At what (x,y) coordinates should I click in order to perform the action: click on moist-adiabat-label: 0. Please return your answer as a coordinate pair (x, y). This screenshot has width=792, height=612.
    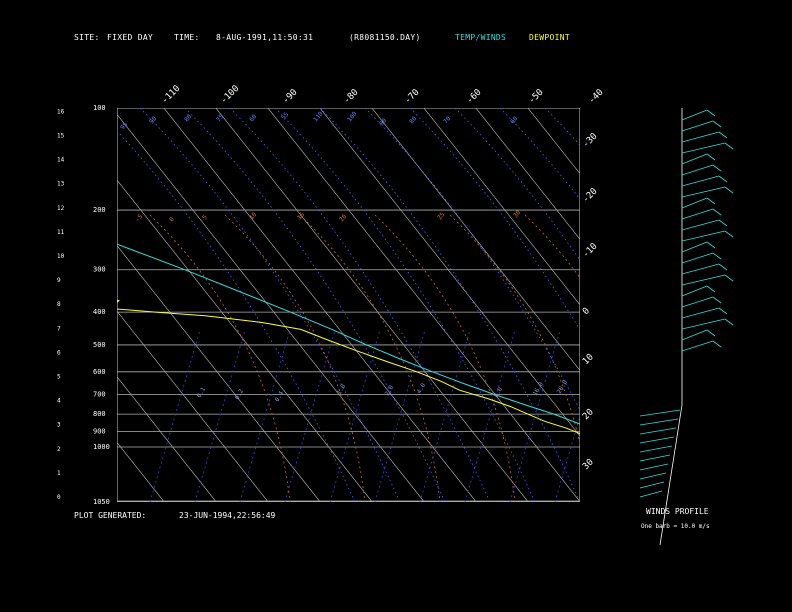
    Looking at the image, I should click on (172, 220).